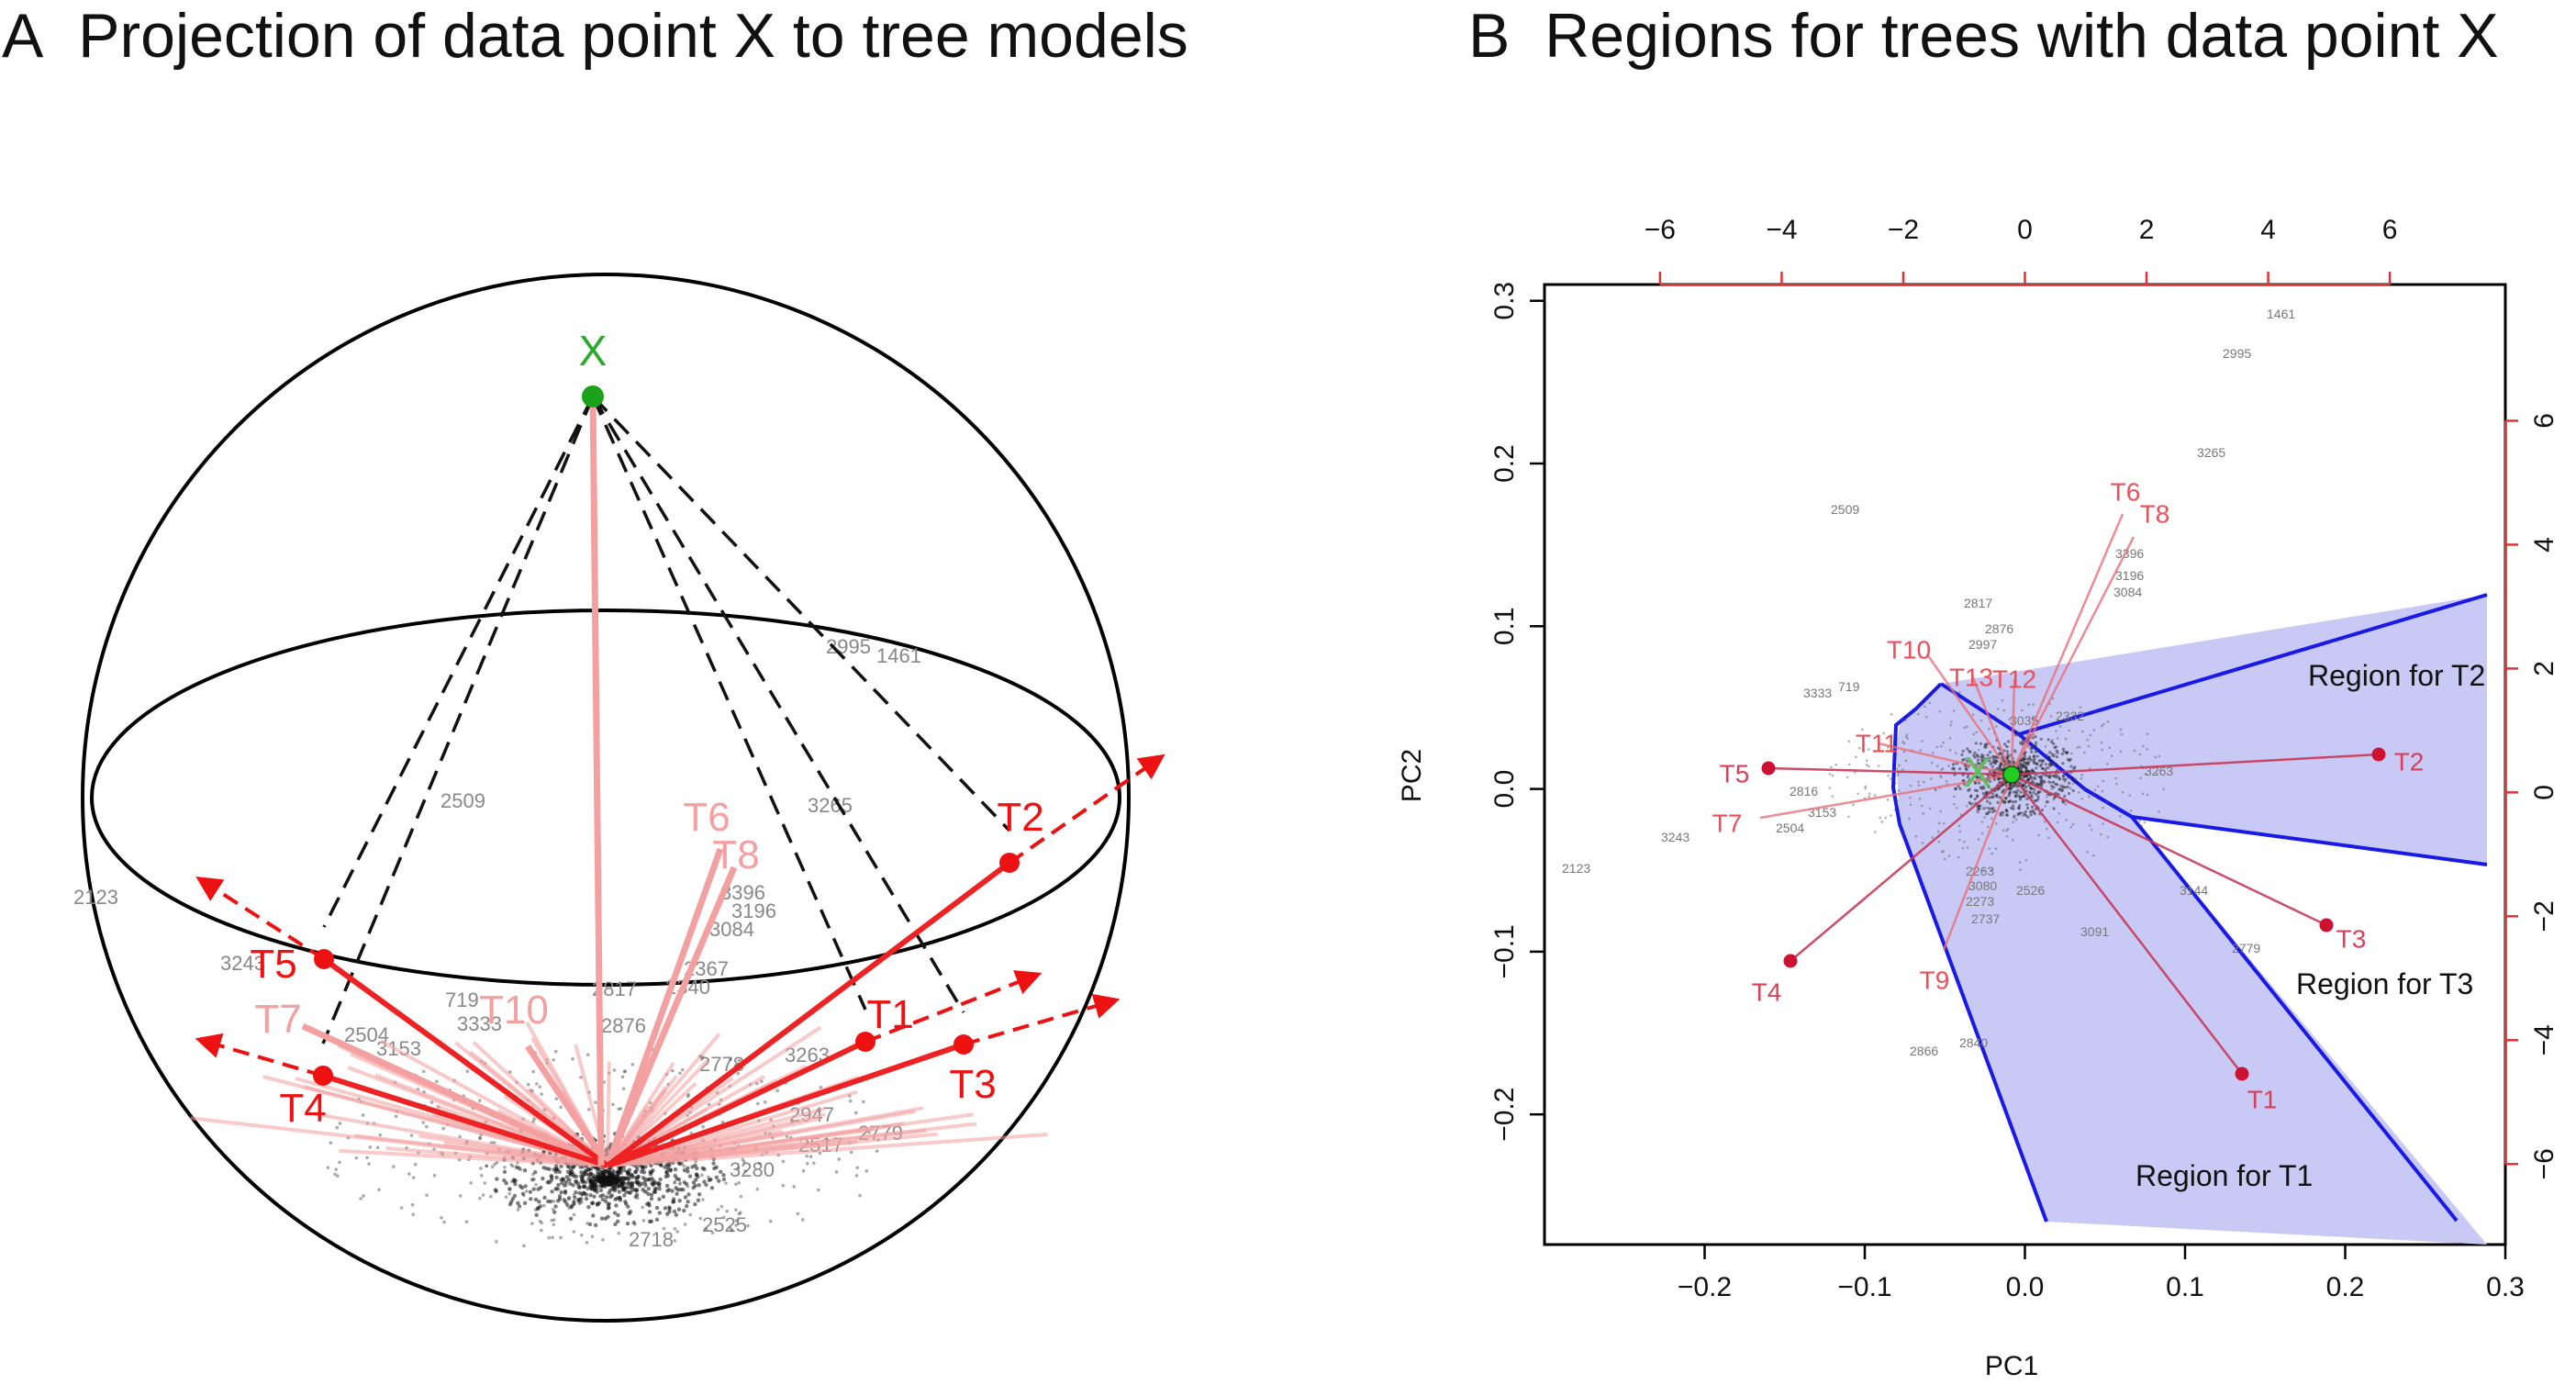  Describe the element at coordinates (1974, 1042) in the screenshot. I see `sample-id: 2840` at that location.